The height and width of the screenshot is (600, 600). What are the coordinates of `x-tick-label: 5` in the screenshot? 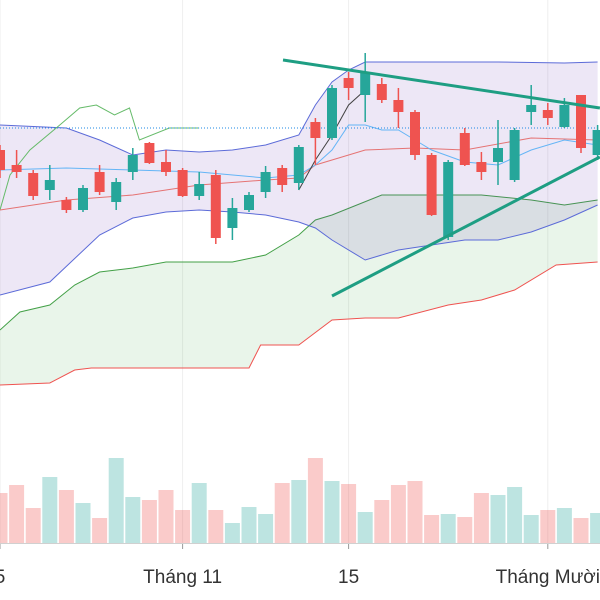 It's located at (2, 577).